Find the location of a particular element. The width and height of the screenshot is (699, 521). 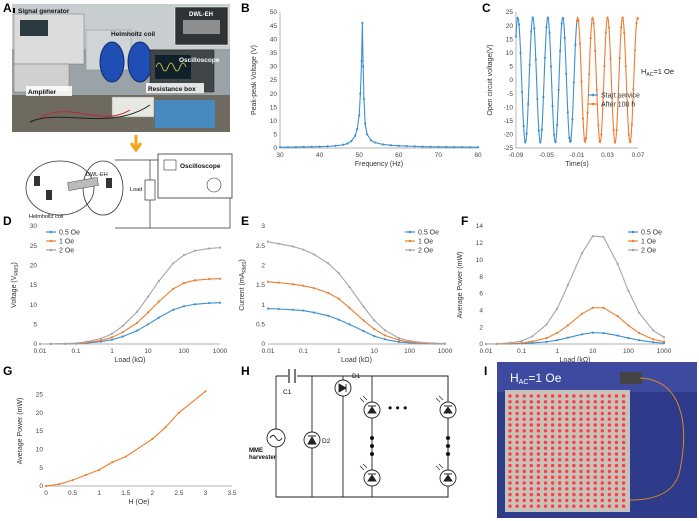

x-tick-label: 40 is located at coordinates (320, 155).